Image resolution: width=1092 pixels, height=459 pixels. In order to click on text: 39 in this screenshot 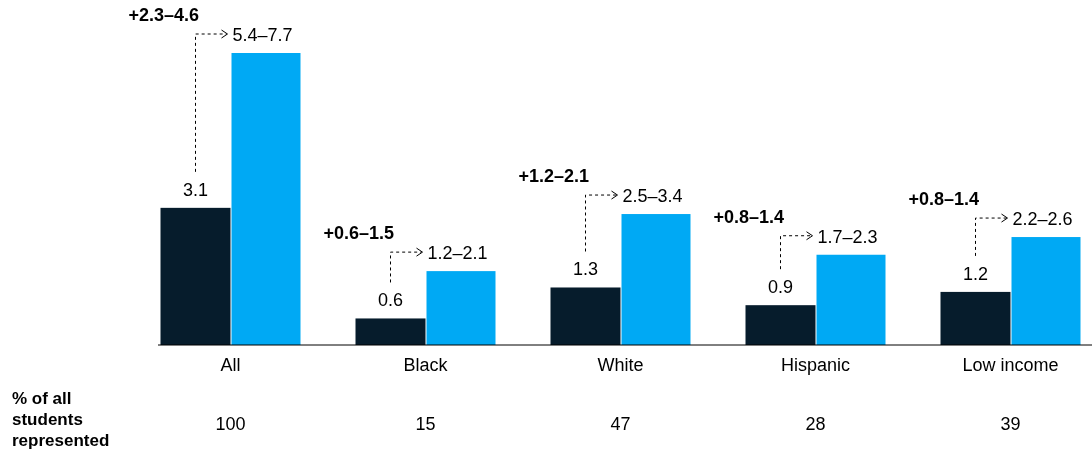, I will do `click(1010, 424)`.